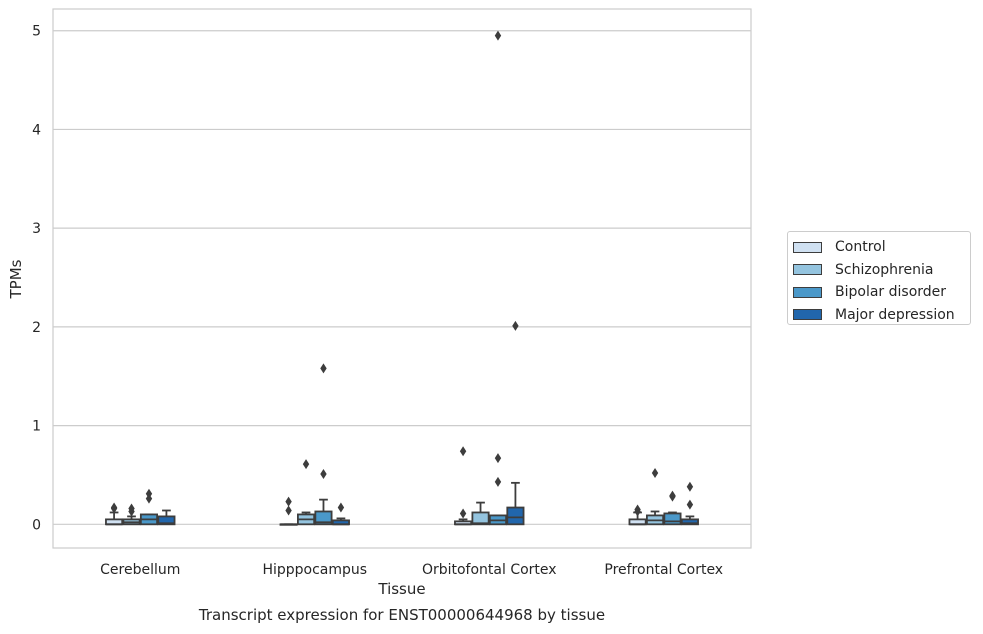  I want to click on legend-label-schizophrenia: Schizophrenia, so click(884, 269).